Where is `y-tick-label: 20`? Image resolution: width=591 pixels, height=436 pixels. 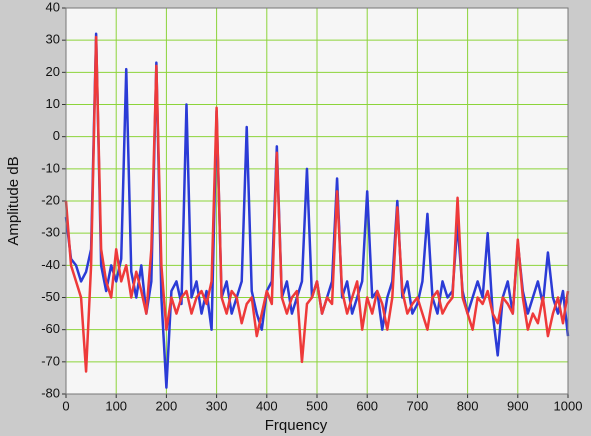 y-tick-label: 20 is located at coordinates (53, 71).